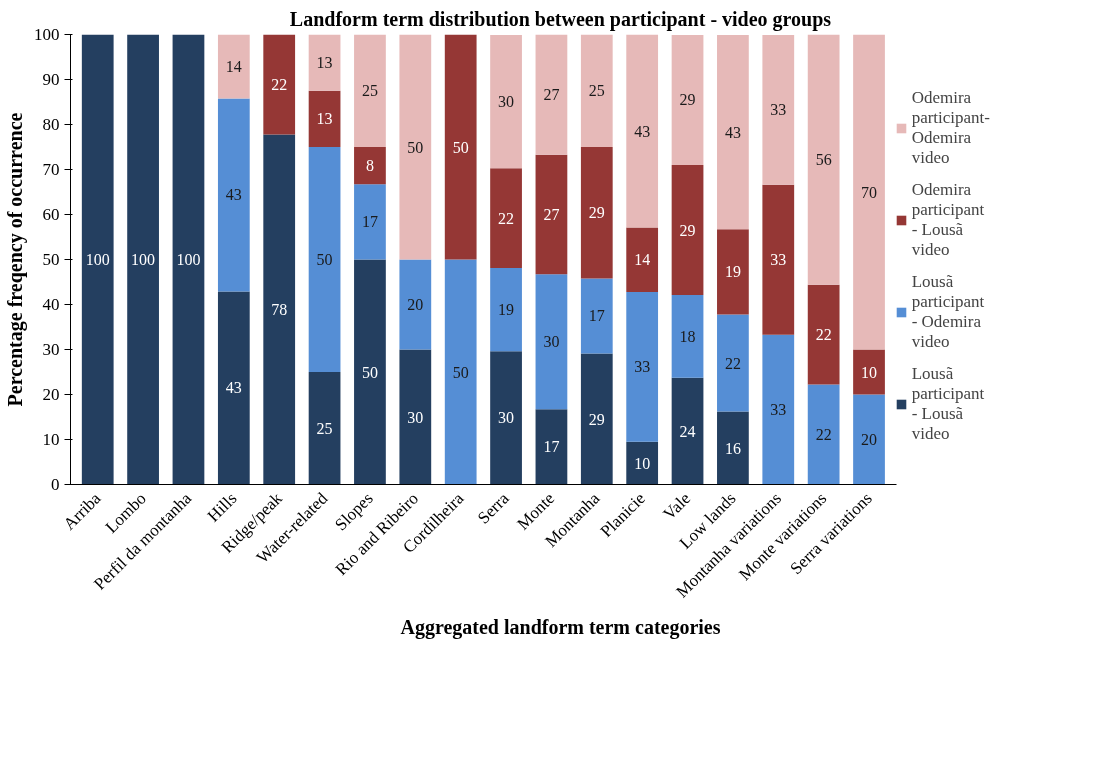  I want to click on legend-label: Odemira participant-Odemira video, so click(951, 128).